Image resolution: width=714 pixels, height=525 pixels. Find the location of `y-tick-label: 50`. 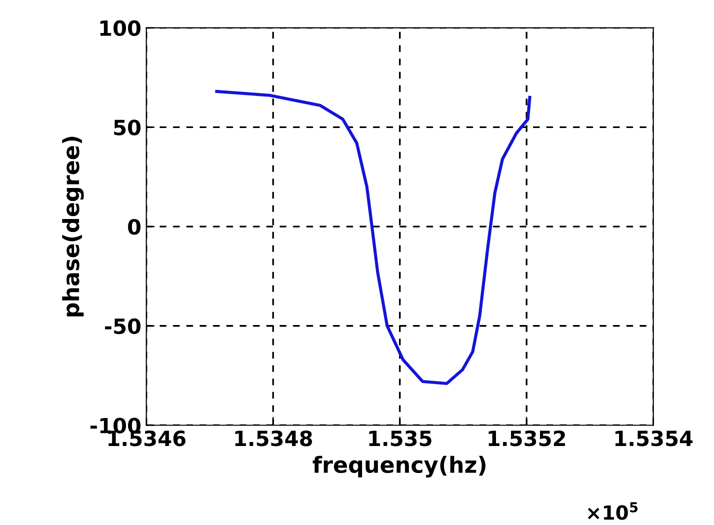

y-tick-label: 50 is located at coordinates (127, 128).